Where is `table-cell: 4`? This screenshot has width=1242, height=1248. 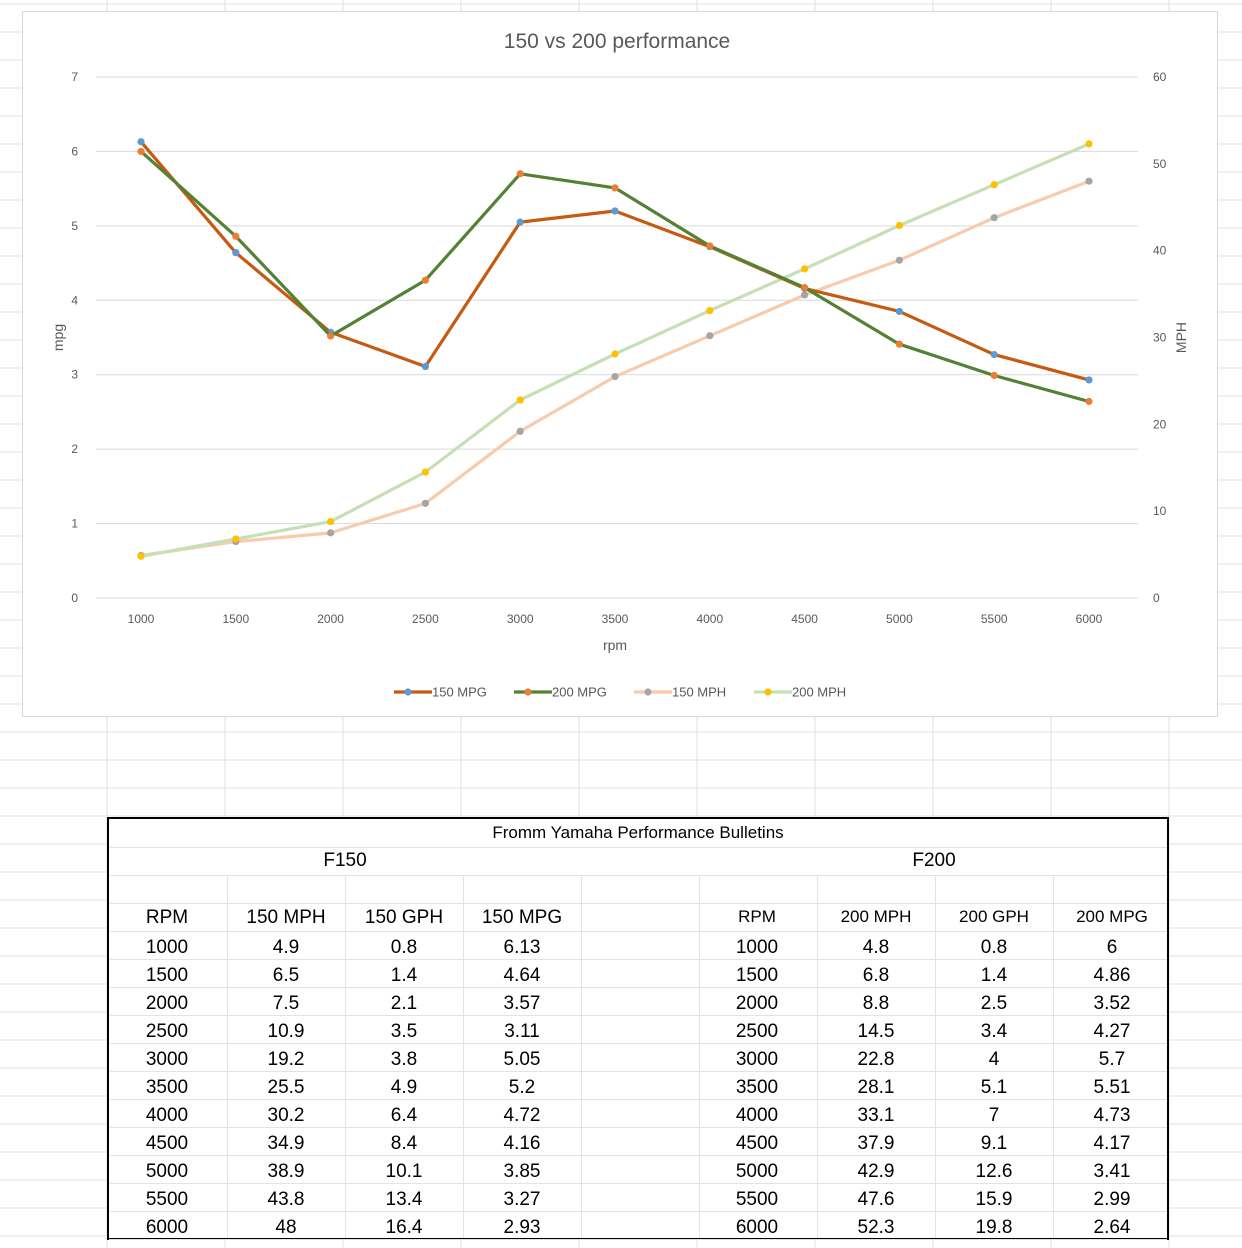 table-cell: 4 is located at coordinates (994, 1059).